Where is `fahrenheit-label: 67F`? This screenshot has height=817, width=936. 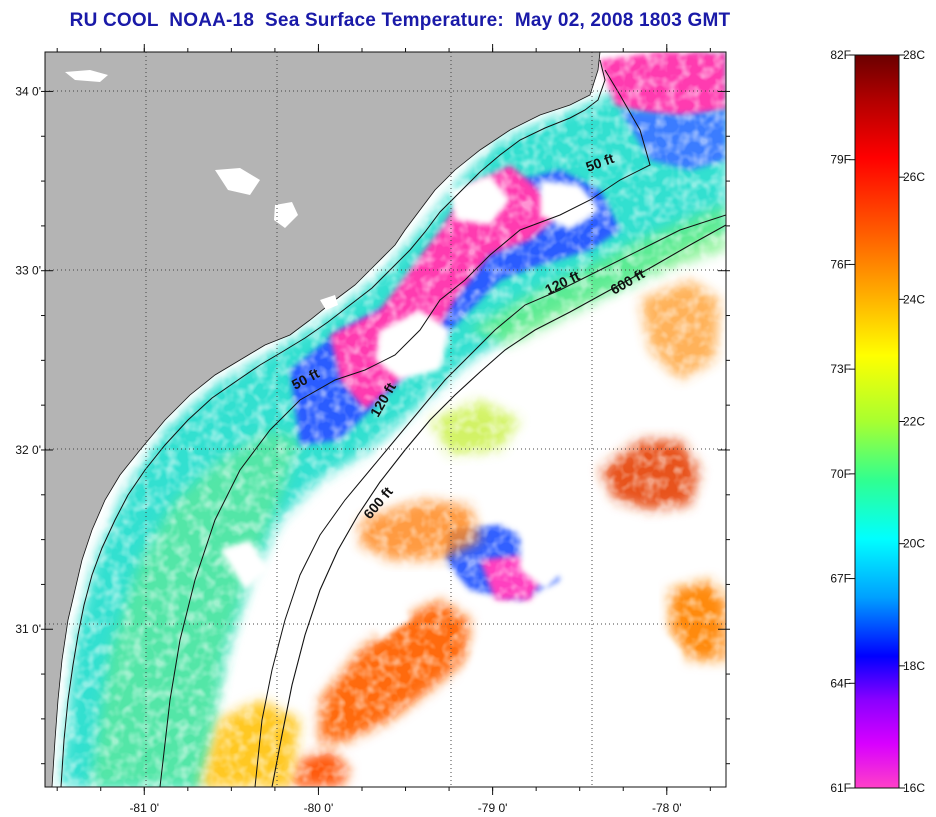
fahrenheit-label: 67F is located at coordinates (840, 579).